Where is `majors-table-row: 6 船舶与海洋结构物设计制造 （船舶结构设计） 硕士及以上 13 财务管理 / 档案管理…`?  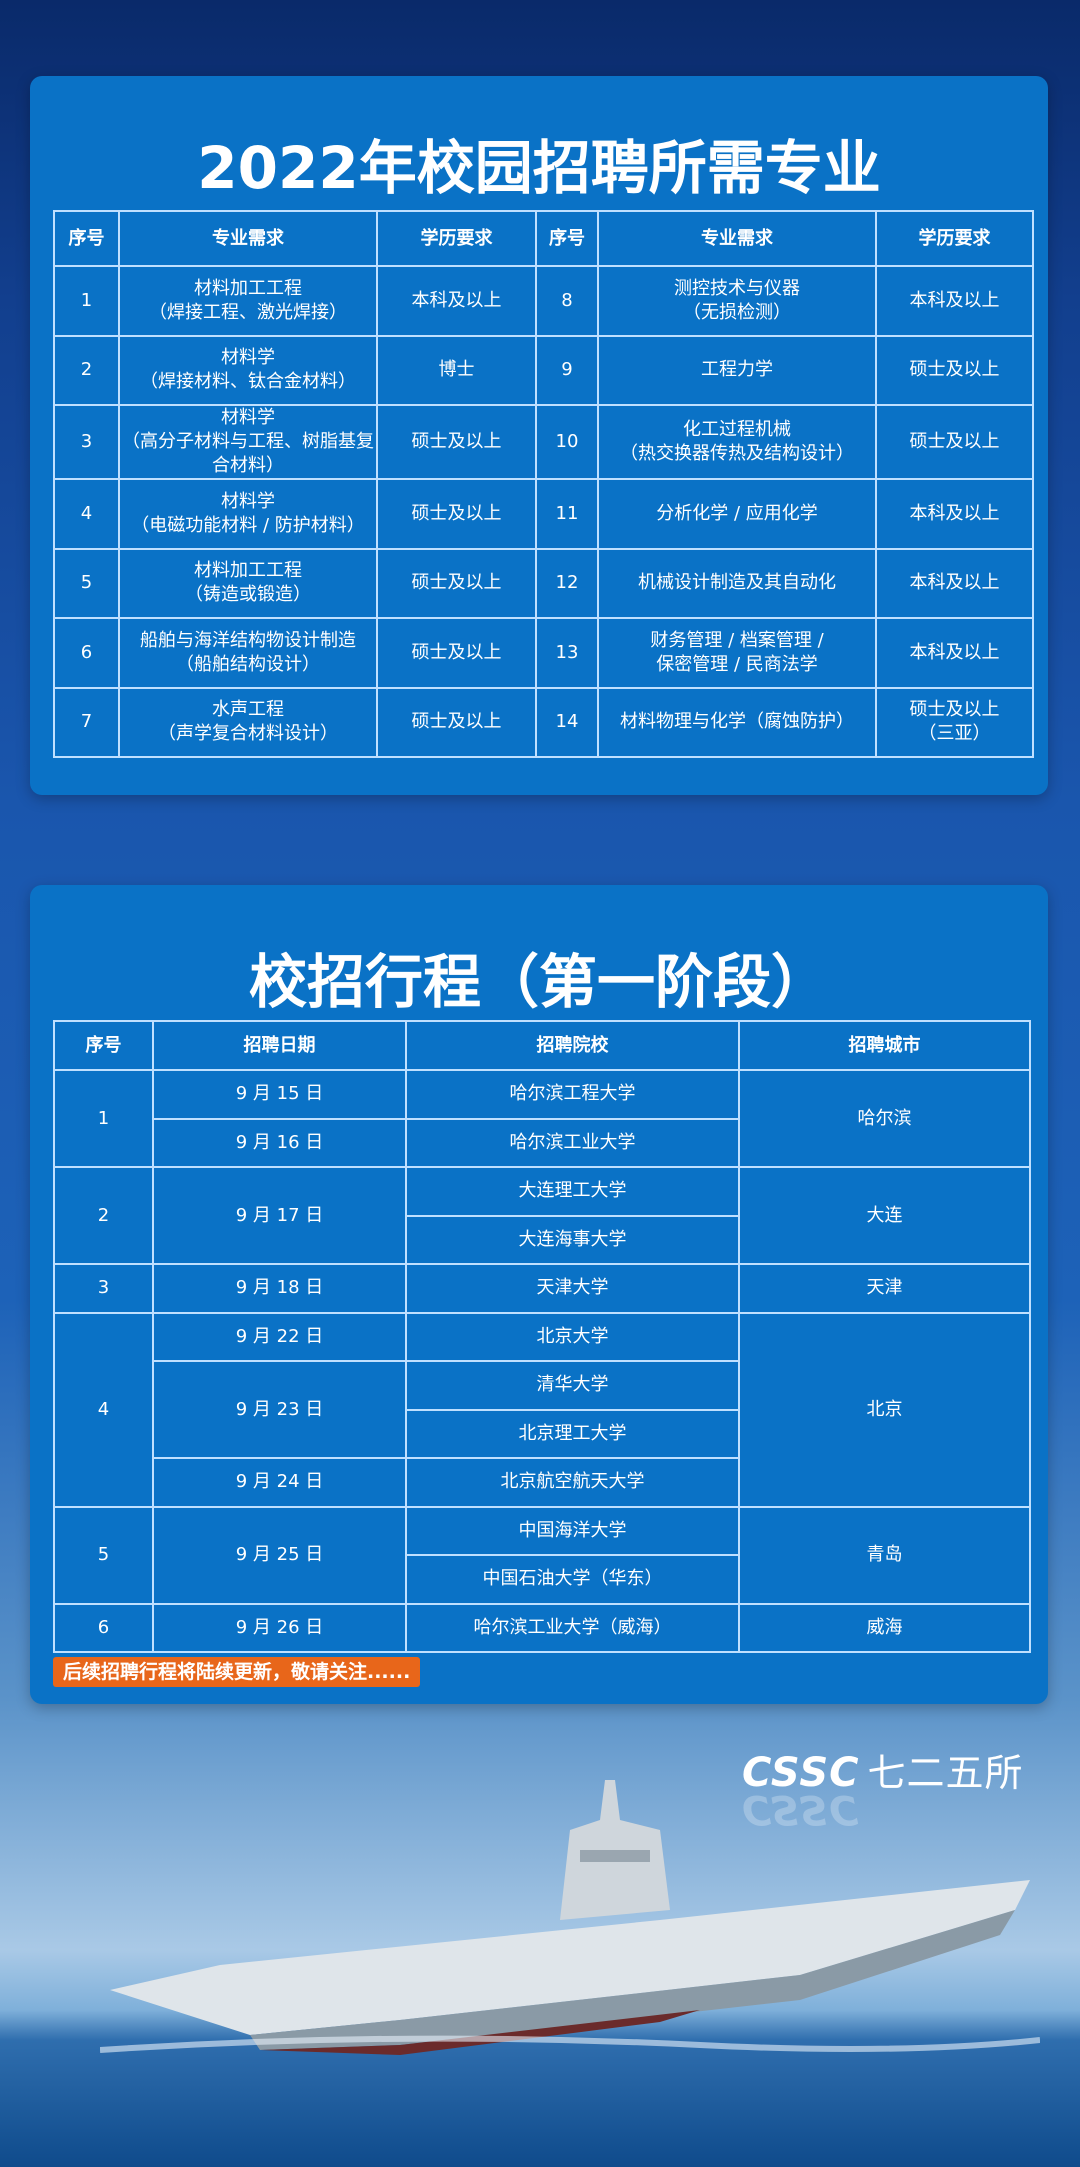 majors-table-row: 6 船舶与海洋结构物设计制造 （船舶结构设计） 硕士及以上 13 财务管理 / 档案管理… is located at coordinates (543, 653).